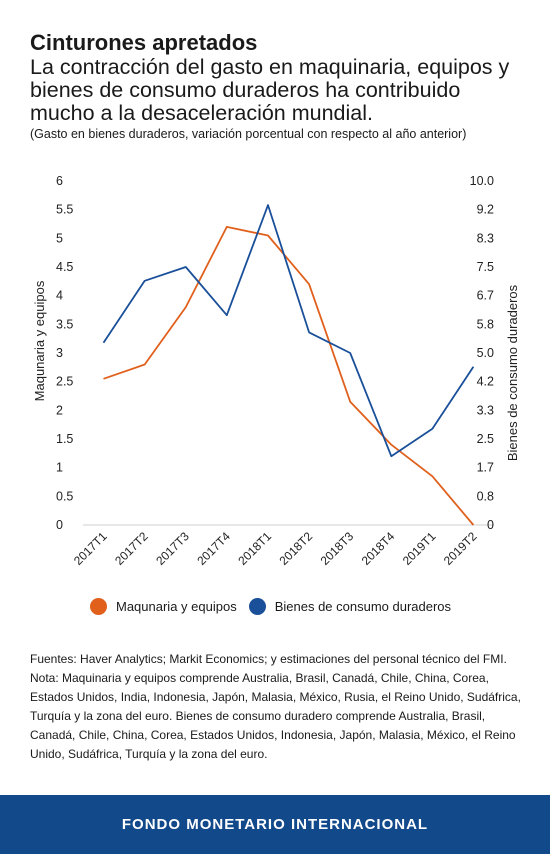 The width and height of the screenshot is (550, 854). What do you see at coordinates (485, 296) in the screenshot?
I see `y2-tick-label: 6.7` at bounding box center [485, 296].